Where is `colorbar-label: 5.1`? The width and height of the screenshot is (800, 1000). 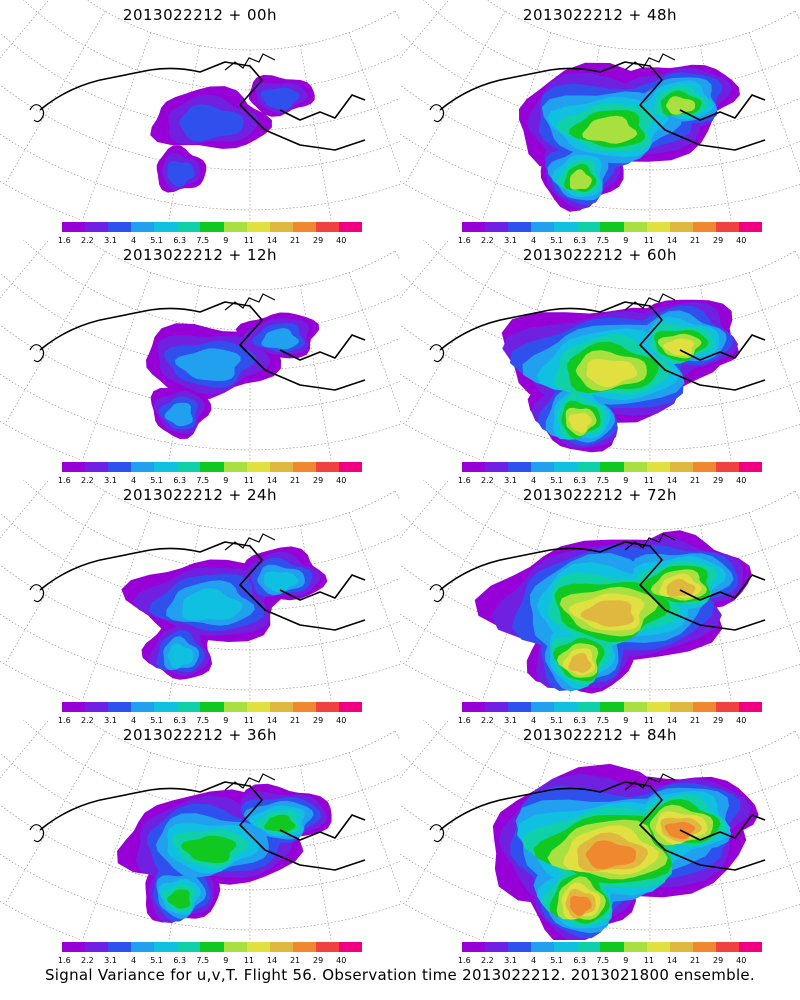
colorbar-label: 5.1 is located at coordinates (556, 480).